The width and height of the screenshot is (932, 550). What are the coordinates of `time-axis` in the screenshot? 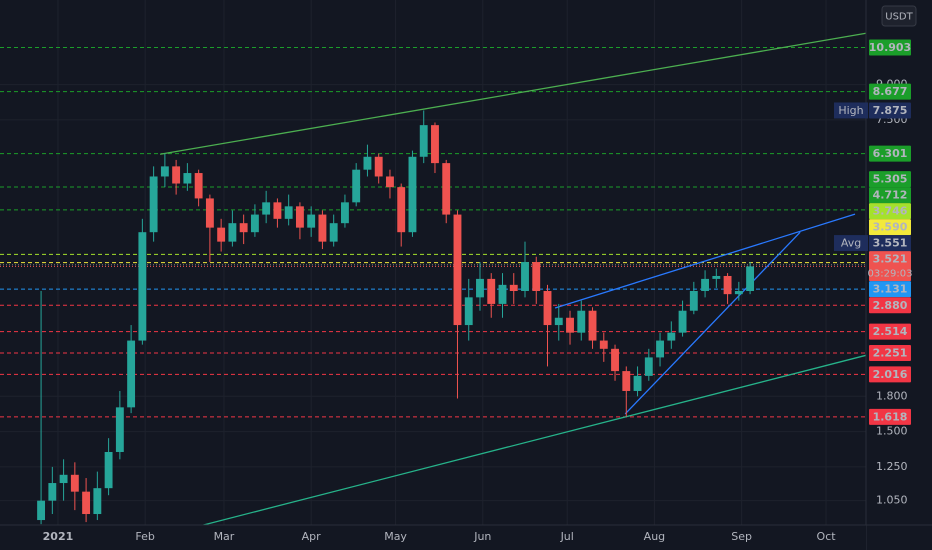 It's located at (433, 537).